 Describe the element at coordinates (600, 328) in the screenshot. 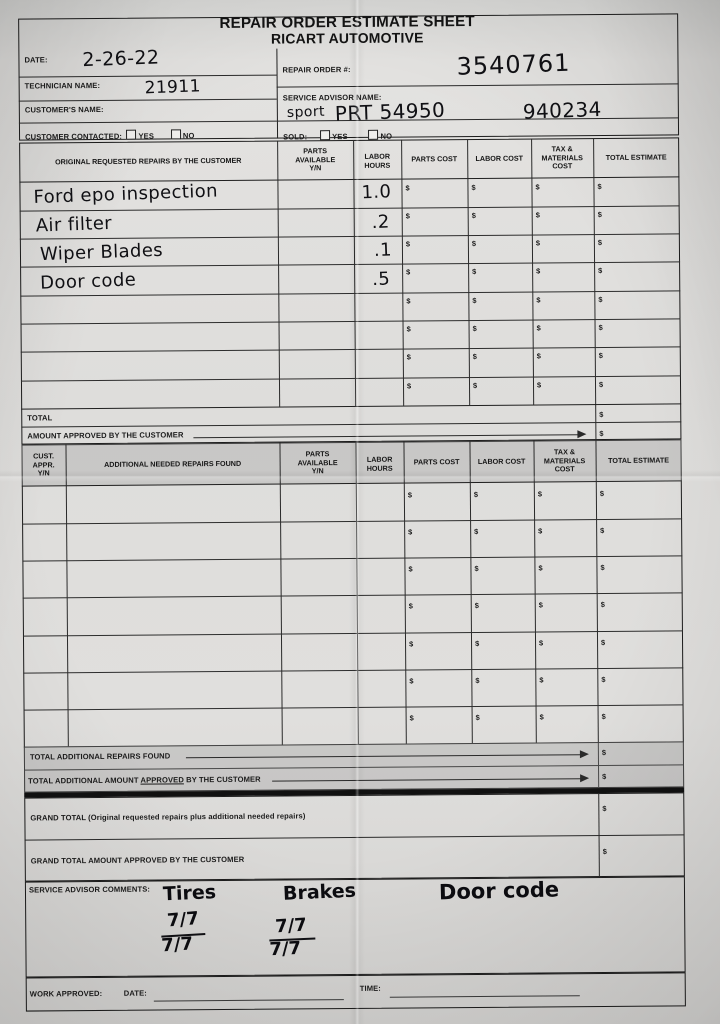

I see `original-row-6-total-currency: $` at that location.